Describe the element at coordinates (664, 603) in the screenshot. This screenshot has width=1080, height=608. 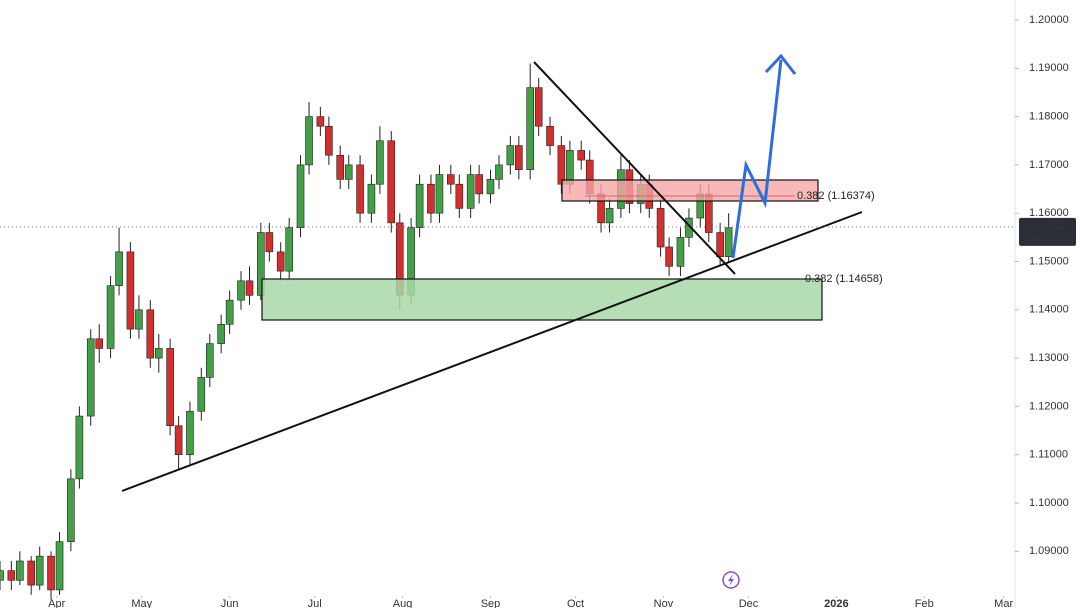
I see `x-tick-label: Nov` at that location.